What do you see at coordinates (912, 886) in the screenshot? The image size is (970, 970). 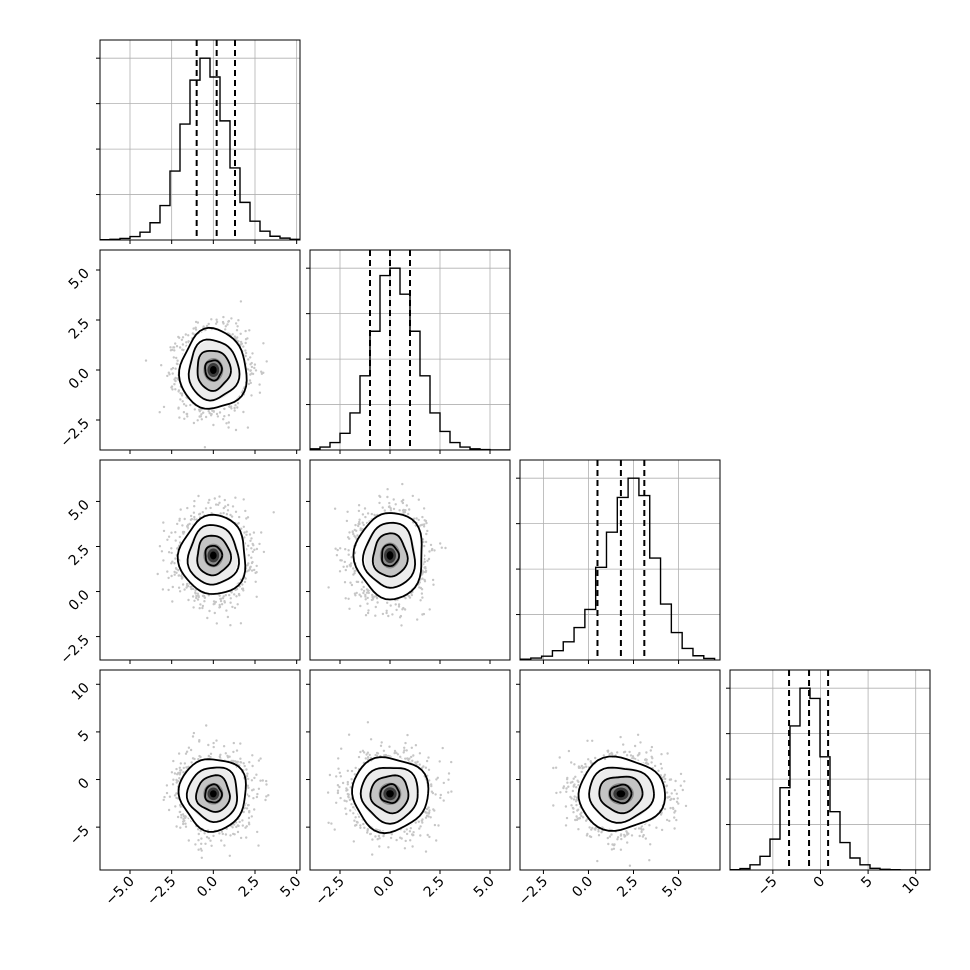 I see `x-tick-label: 10` at bounding box center [912, 886].